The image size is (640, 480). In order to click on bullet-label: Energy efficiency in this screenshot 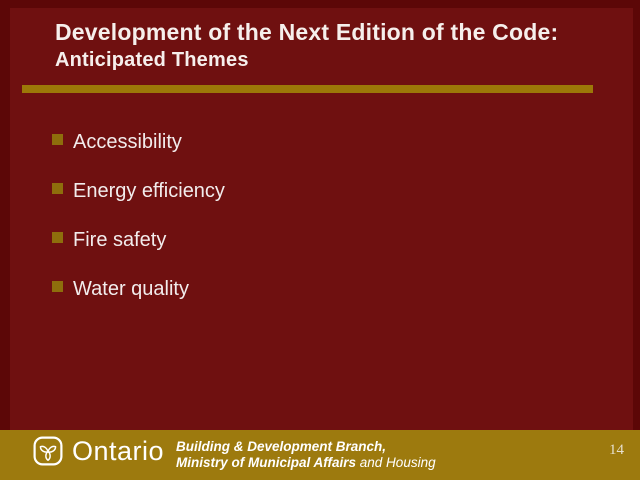, I will do `click(149, 191)`.